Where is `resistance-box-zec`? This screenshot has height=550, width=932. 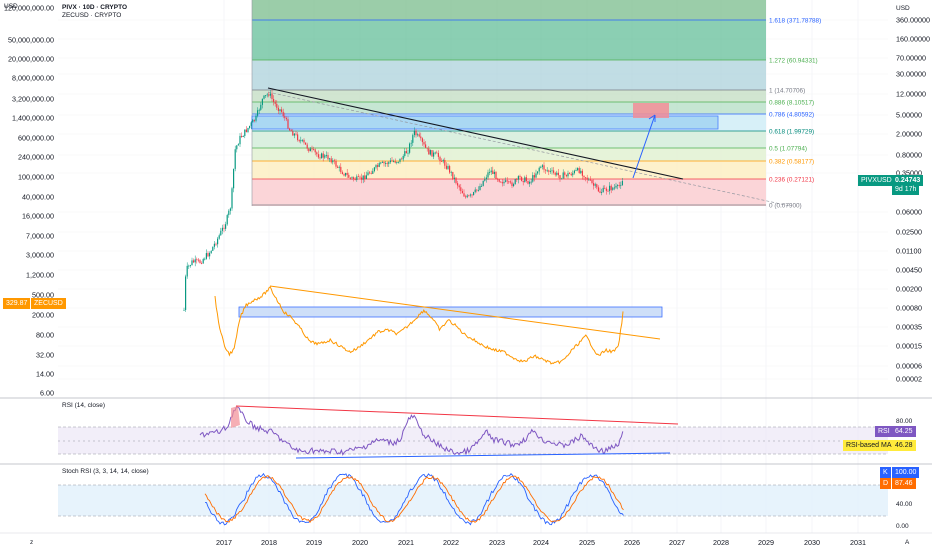
resistance-box-zec is located at coordinates (450, 312).